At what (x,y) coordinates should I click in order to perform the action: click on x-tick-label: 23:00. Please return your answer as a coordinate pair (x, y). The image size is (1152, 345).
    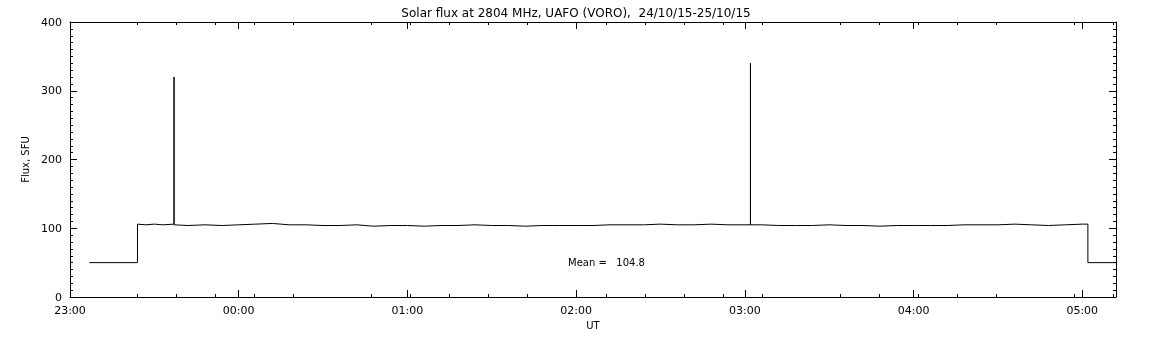
    Looking at the image, I should click on (70, 310).